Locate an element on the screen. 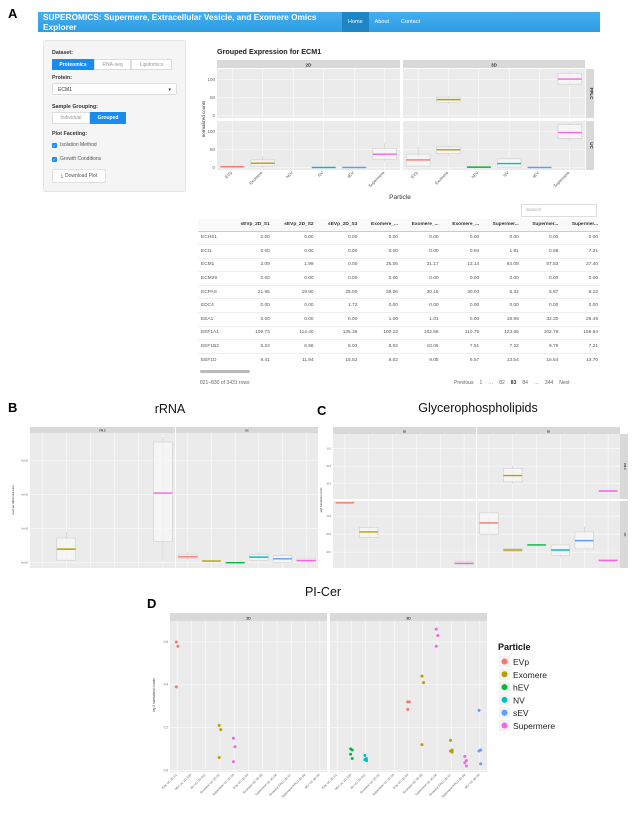 This screenshot has width=642, height=818. page-link: 82 is located at coordinates (502, 383).